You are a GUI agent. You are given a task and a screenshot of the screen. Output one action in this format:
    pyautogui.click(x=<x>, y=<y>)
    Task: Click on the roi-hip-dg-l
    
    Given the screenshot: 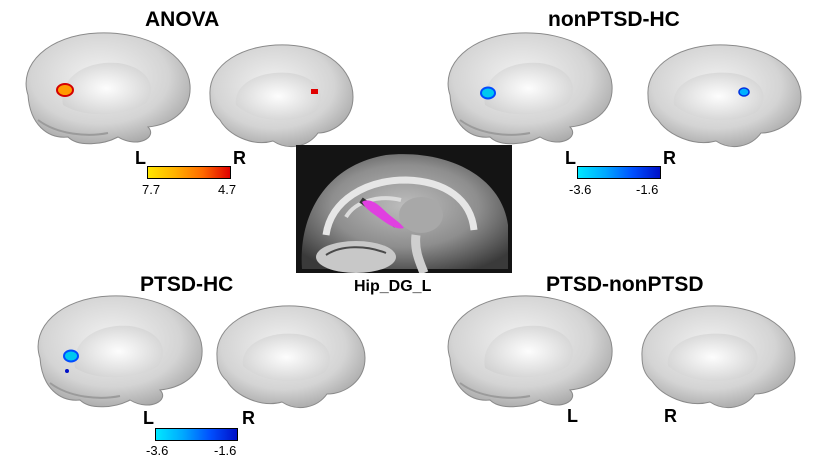 What is the action you would take?
    pyautogui.click(x=383, y=214)
    